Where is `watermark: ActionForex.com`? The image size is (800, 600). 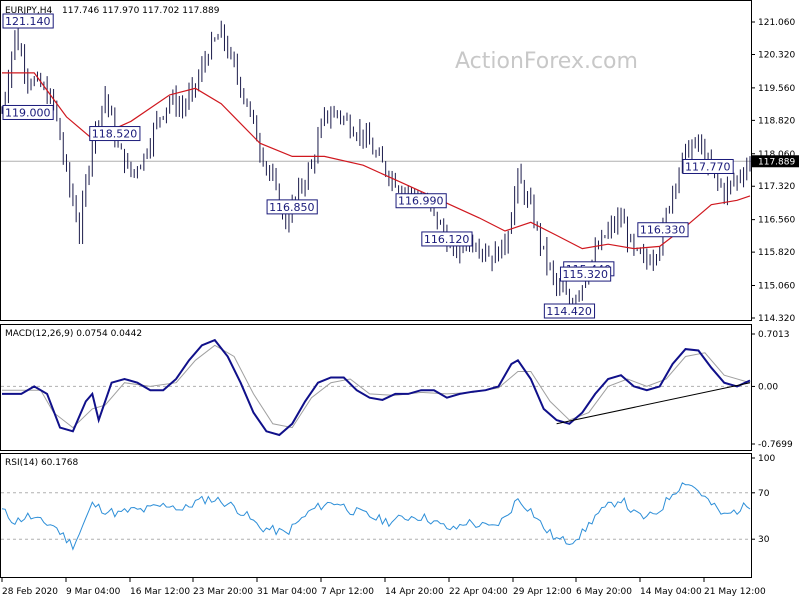 watermark: ActionForex.com is located at coordinates (546, 61).